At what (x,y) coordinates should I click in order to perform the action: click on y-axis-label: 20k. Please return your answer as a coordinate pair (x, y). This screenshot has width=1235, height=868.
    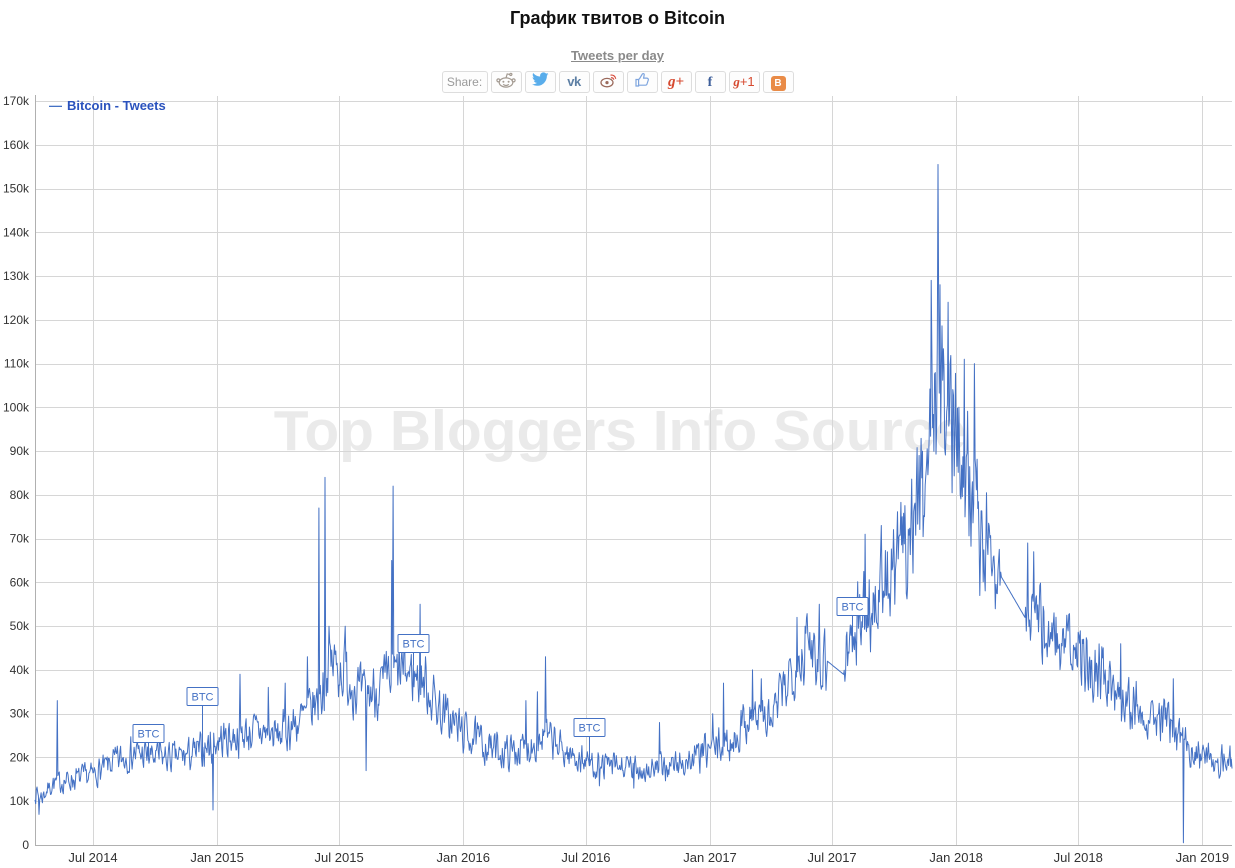
    Looking at the image, I should click on (20, 757).